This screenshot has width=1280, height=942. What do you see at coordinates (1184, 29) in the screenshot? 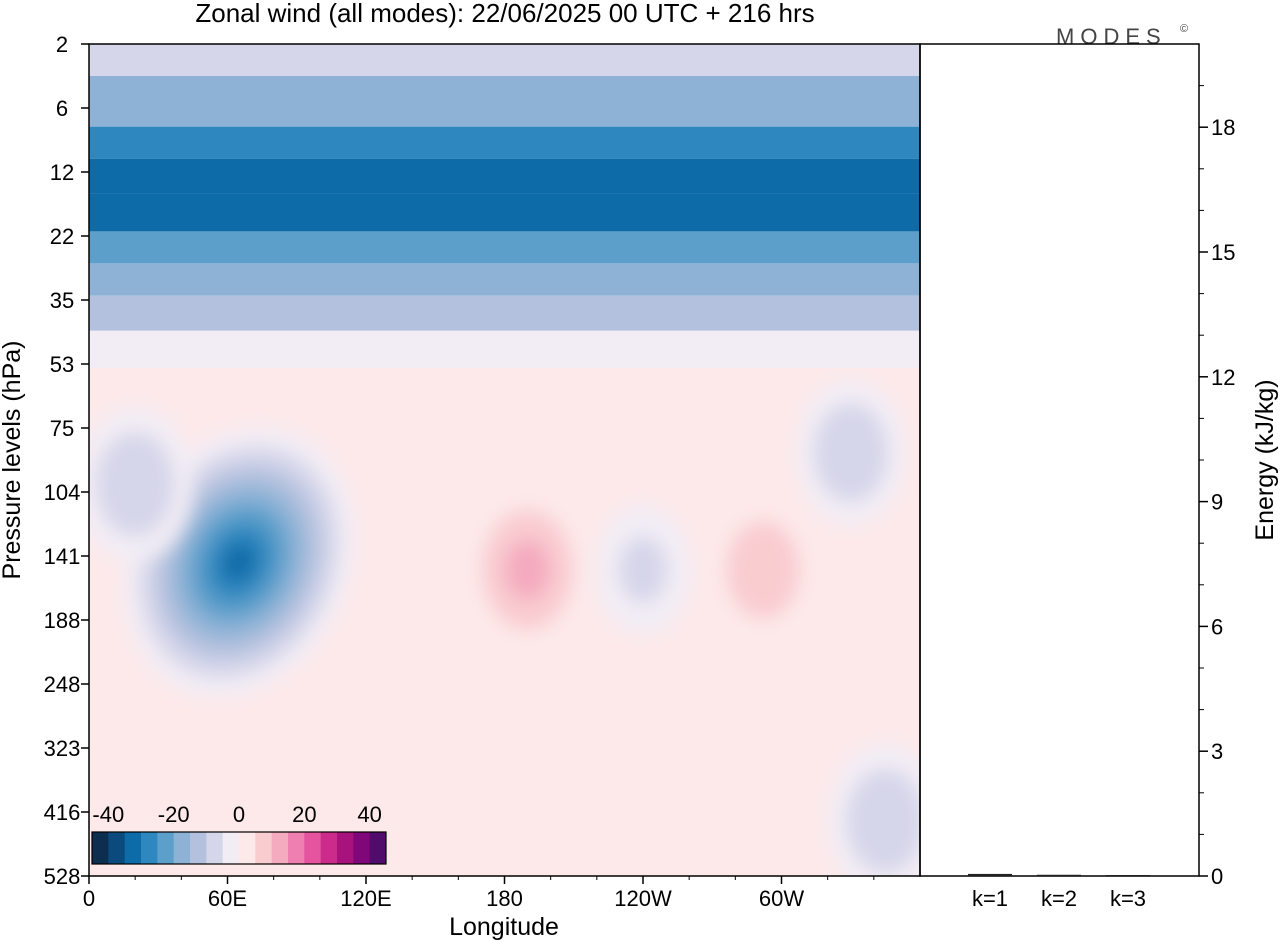
I see `logo-mark: ©` at bounding box center [1184, 29].